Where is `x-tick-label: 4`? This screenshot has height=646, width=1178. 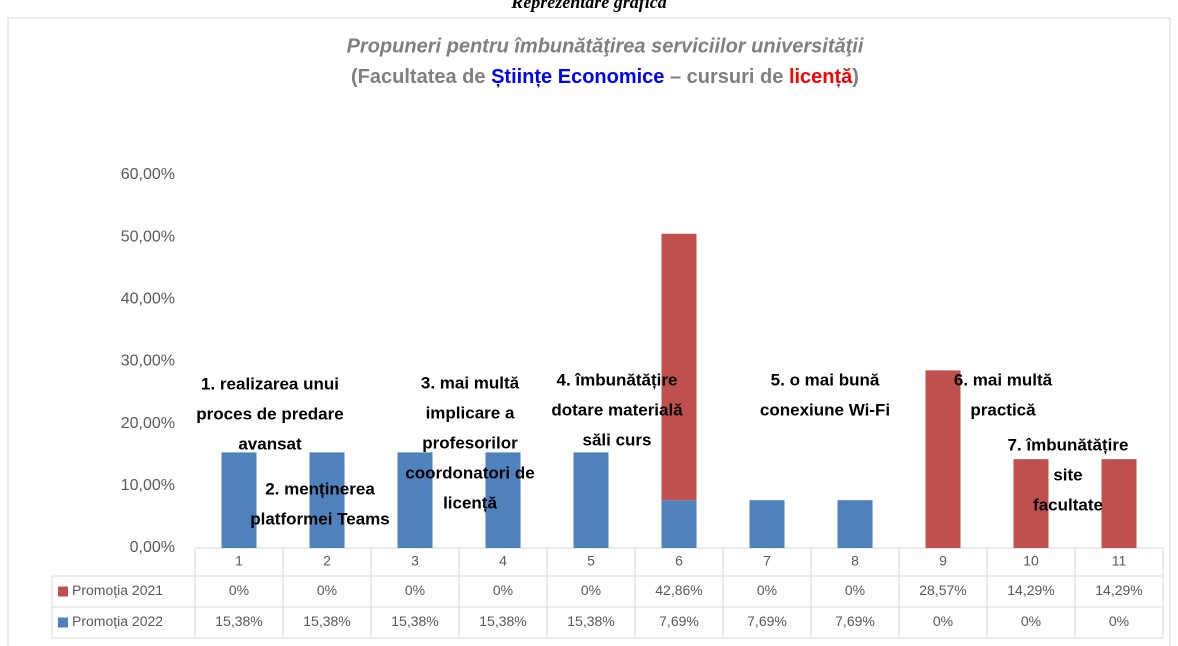
x-tick-label: 4 is located at coordinates (503, 561).